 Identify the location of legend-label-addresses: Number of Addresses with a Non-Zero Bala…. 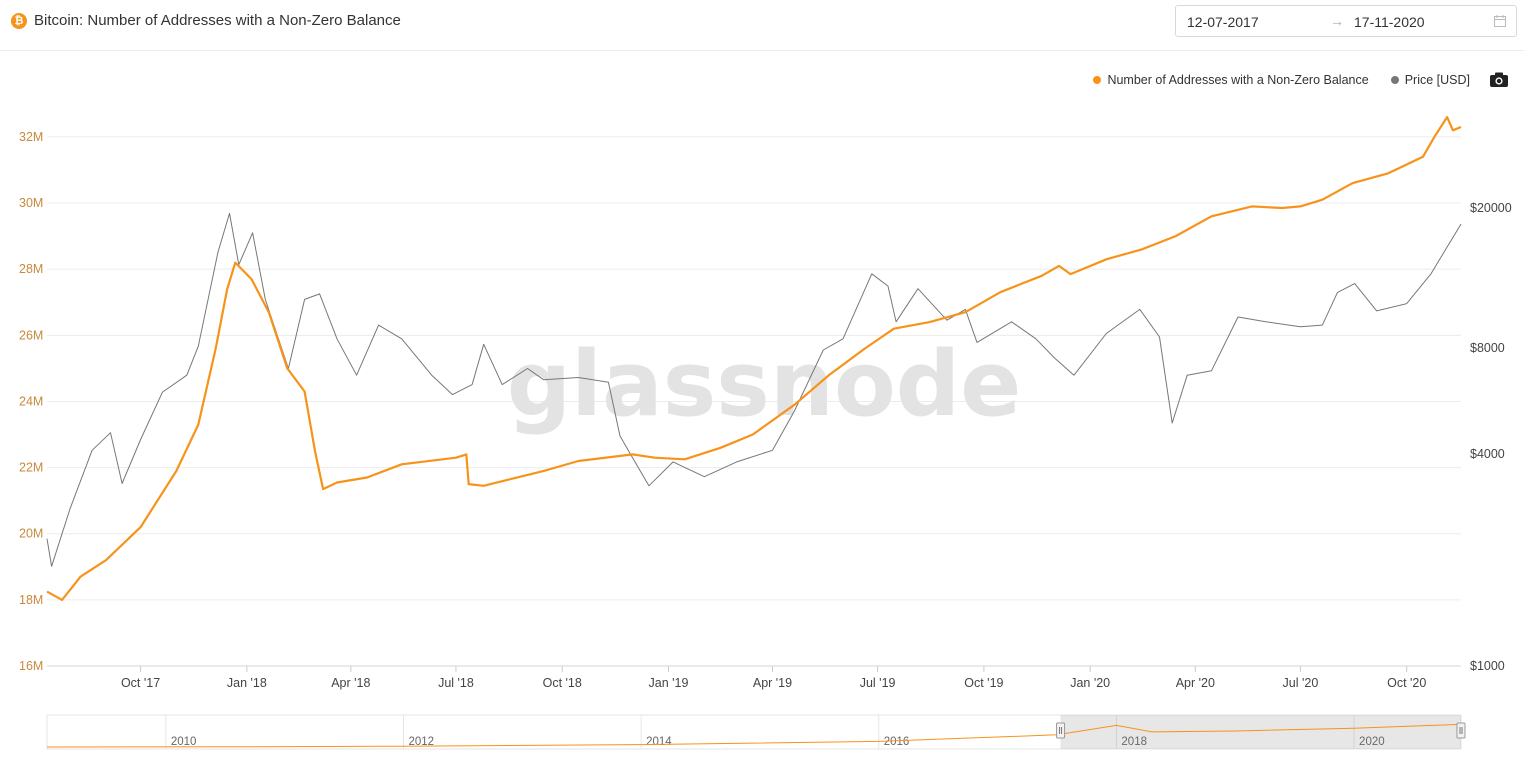
(1238, 80).